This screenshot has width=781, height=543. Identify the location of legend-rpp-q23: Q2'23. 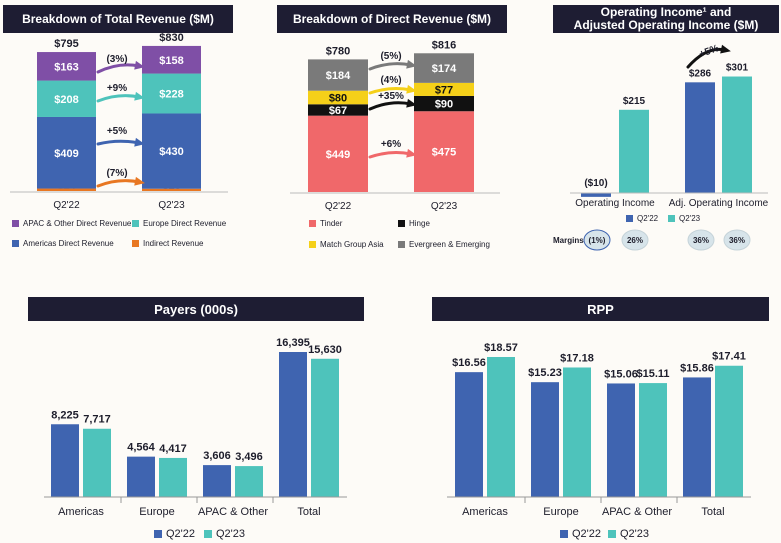
(628, 534).